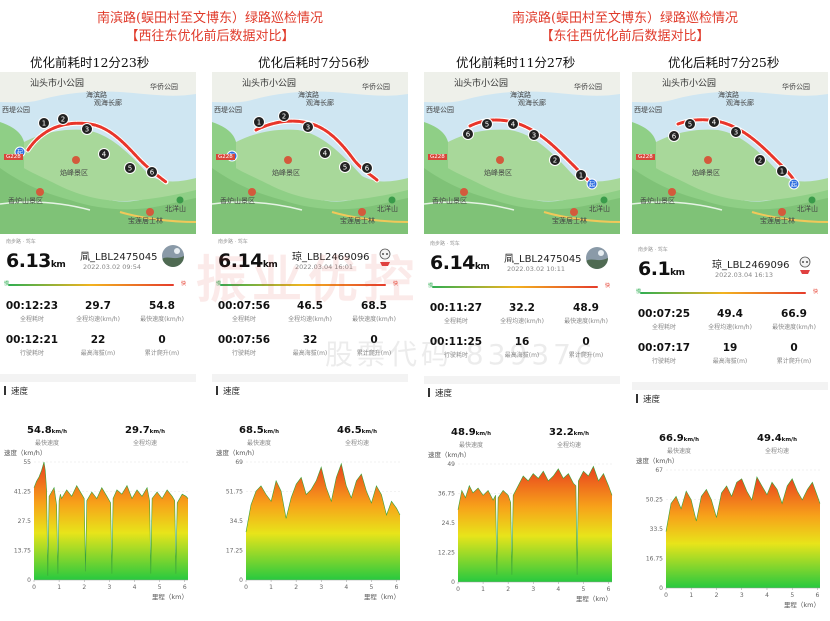 The width and height of the screenshot is (830, 621). What do you see at coordinates (284, 116) in the screenshot?
I see `route-marker: 2` at bounding box center [284, 116].